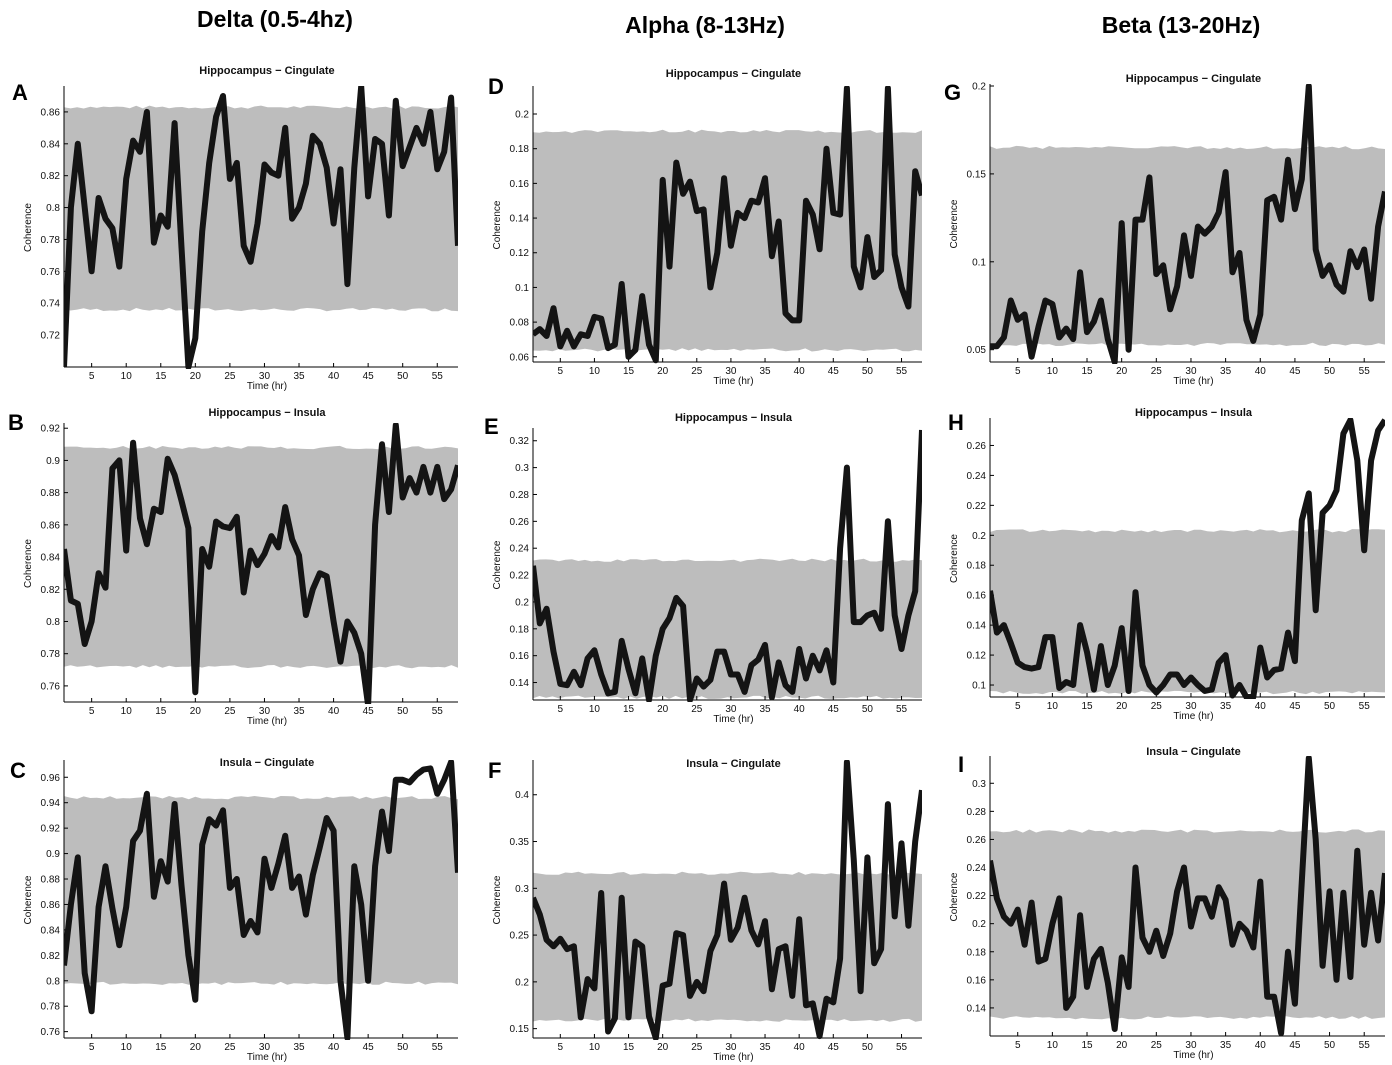  What do you see at coordinates (977, 812) in the screenshot?
I see `y-tick-label: 0.28` at bounding box center [977, 812].